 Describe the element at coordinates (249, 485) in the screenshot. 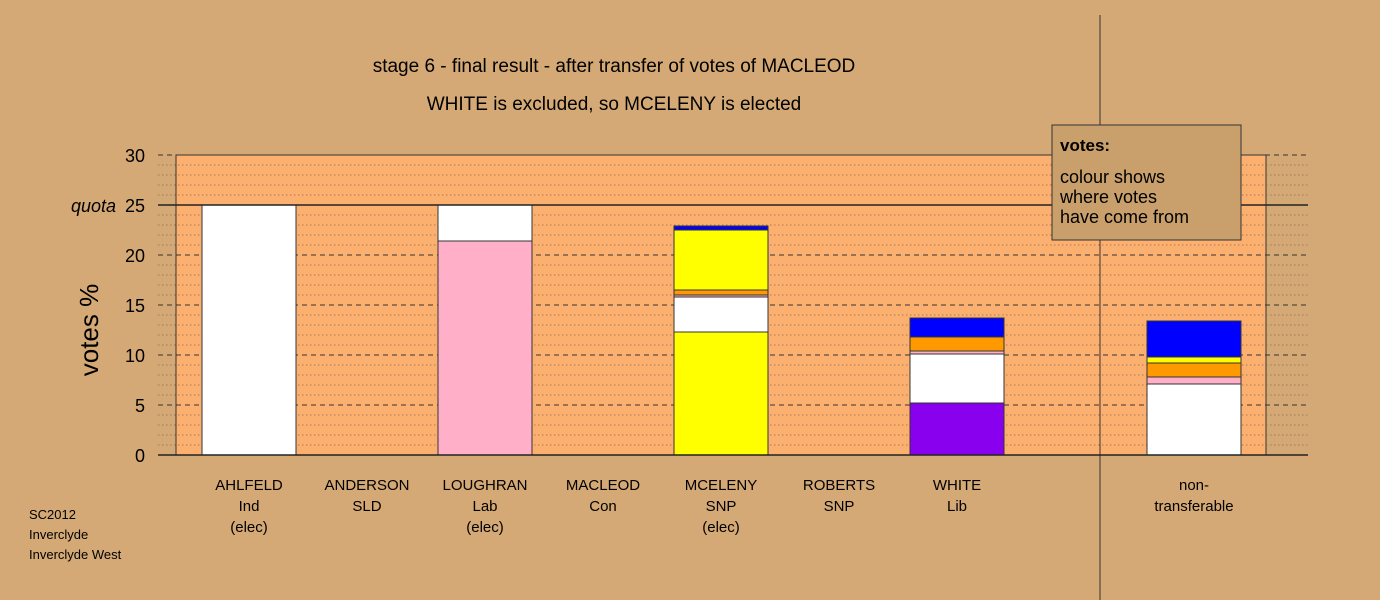

I see `category-name-label: AHLFELD` at that location.